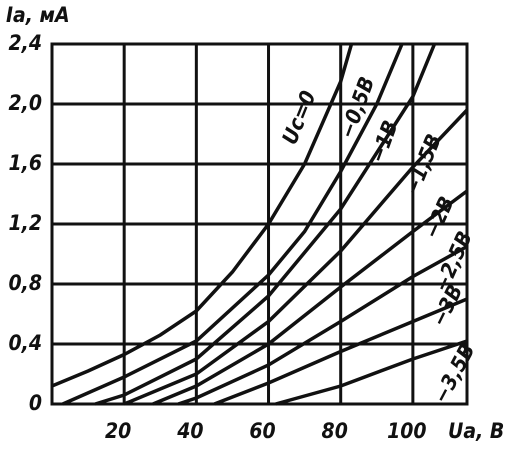  What do you see at coordinates (262, 431) in the screenshot?
I see `x-tick-label: 60` at bounding box center [262, 431].